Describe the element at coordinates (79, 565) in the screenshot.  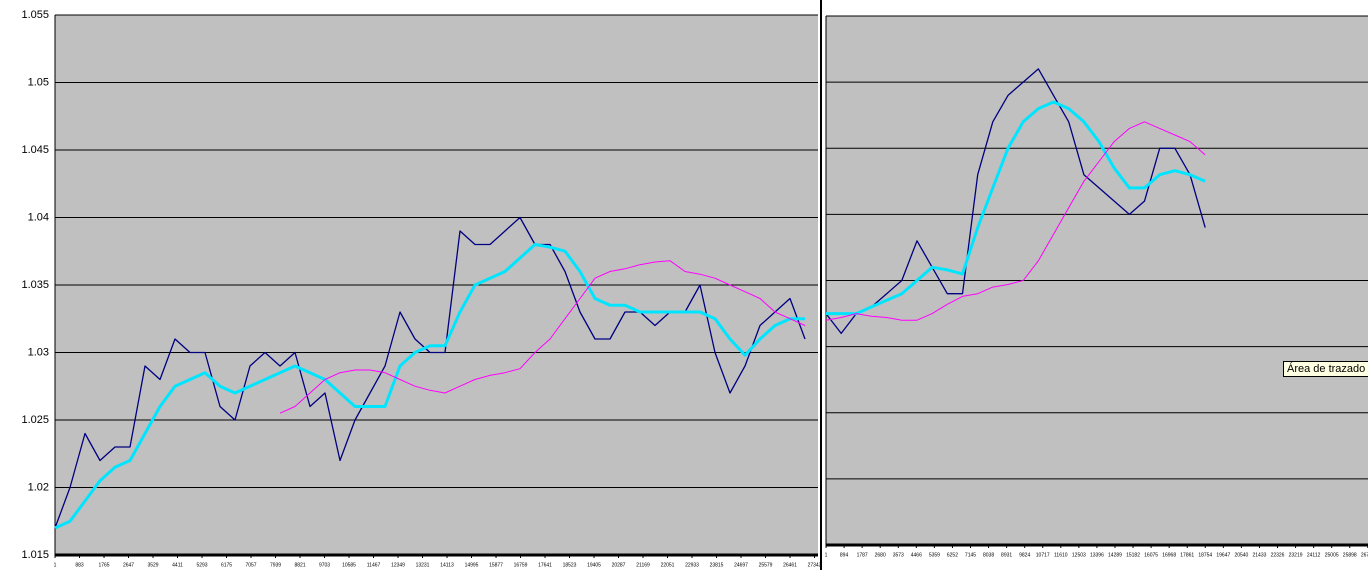
I see `x-tick-label: 883` at that location.